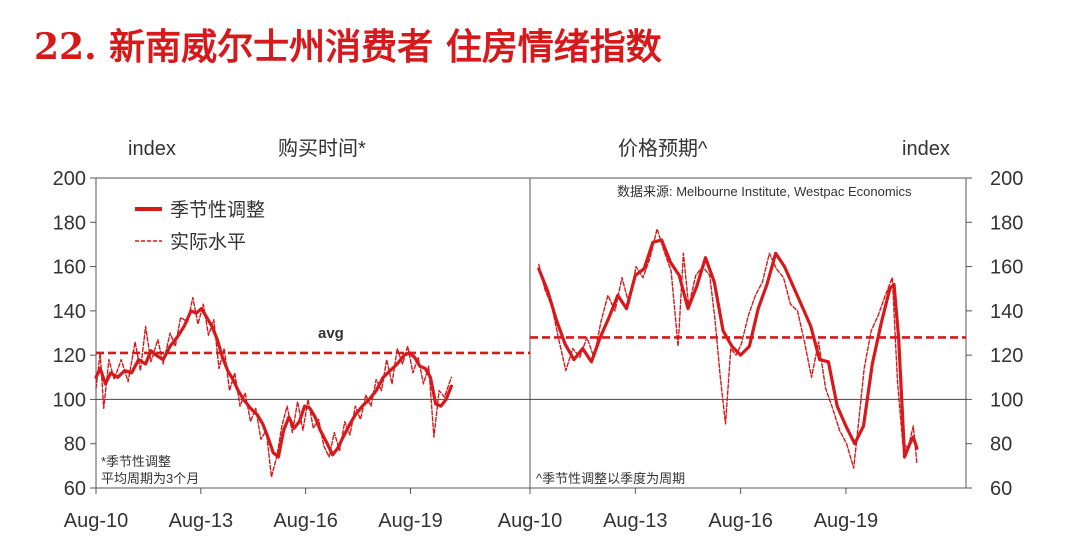 This screenshot has height=560, width=1080. Describe the element at coordinates (152, 149) in the screenshot. I see `left-ylabel: index` at that location.